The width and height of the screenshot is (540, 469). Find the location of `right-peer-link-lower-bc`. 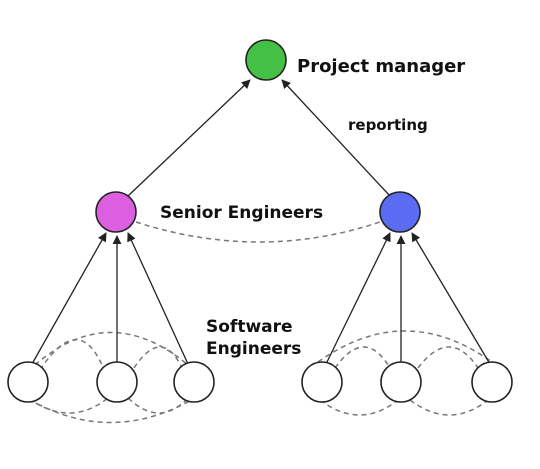

right-peer-link-lower-bc is located at coordinates (449, 407).